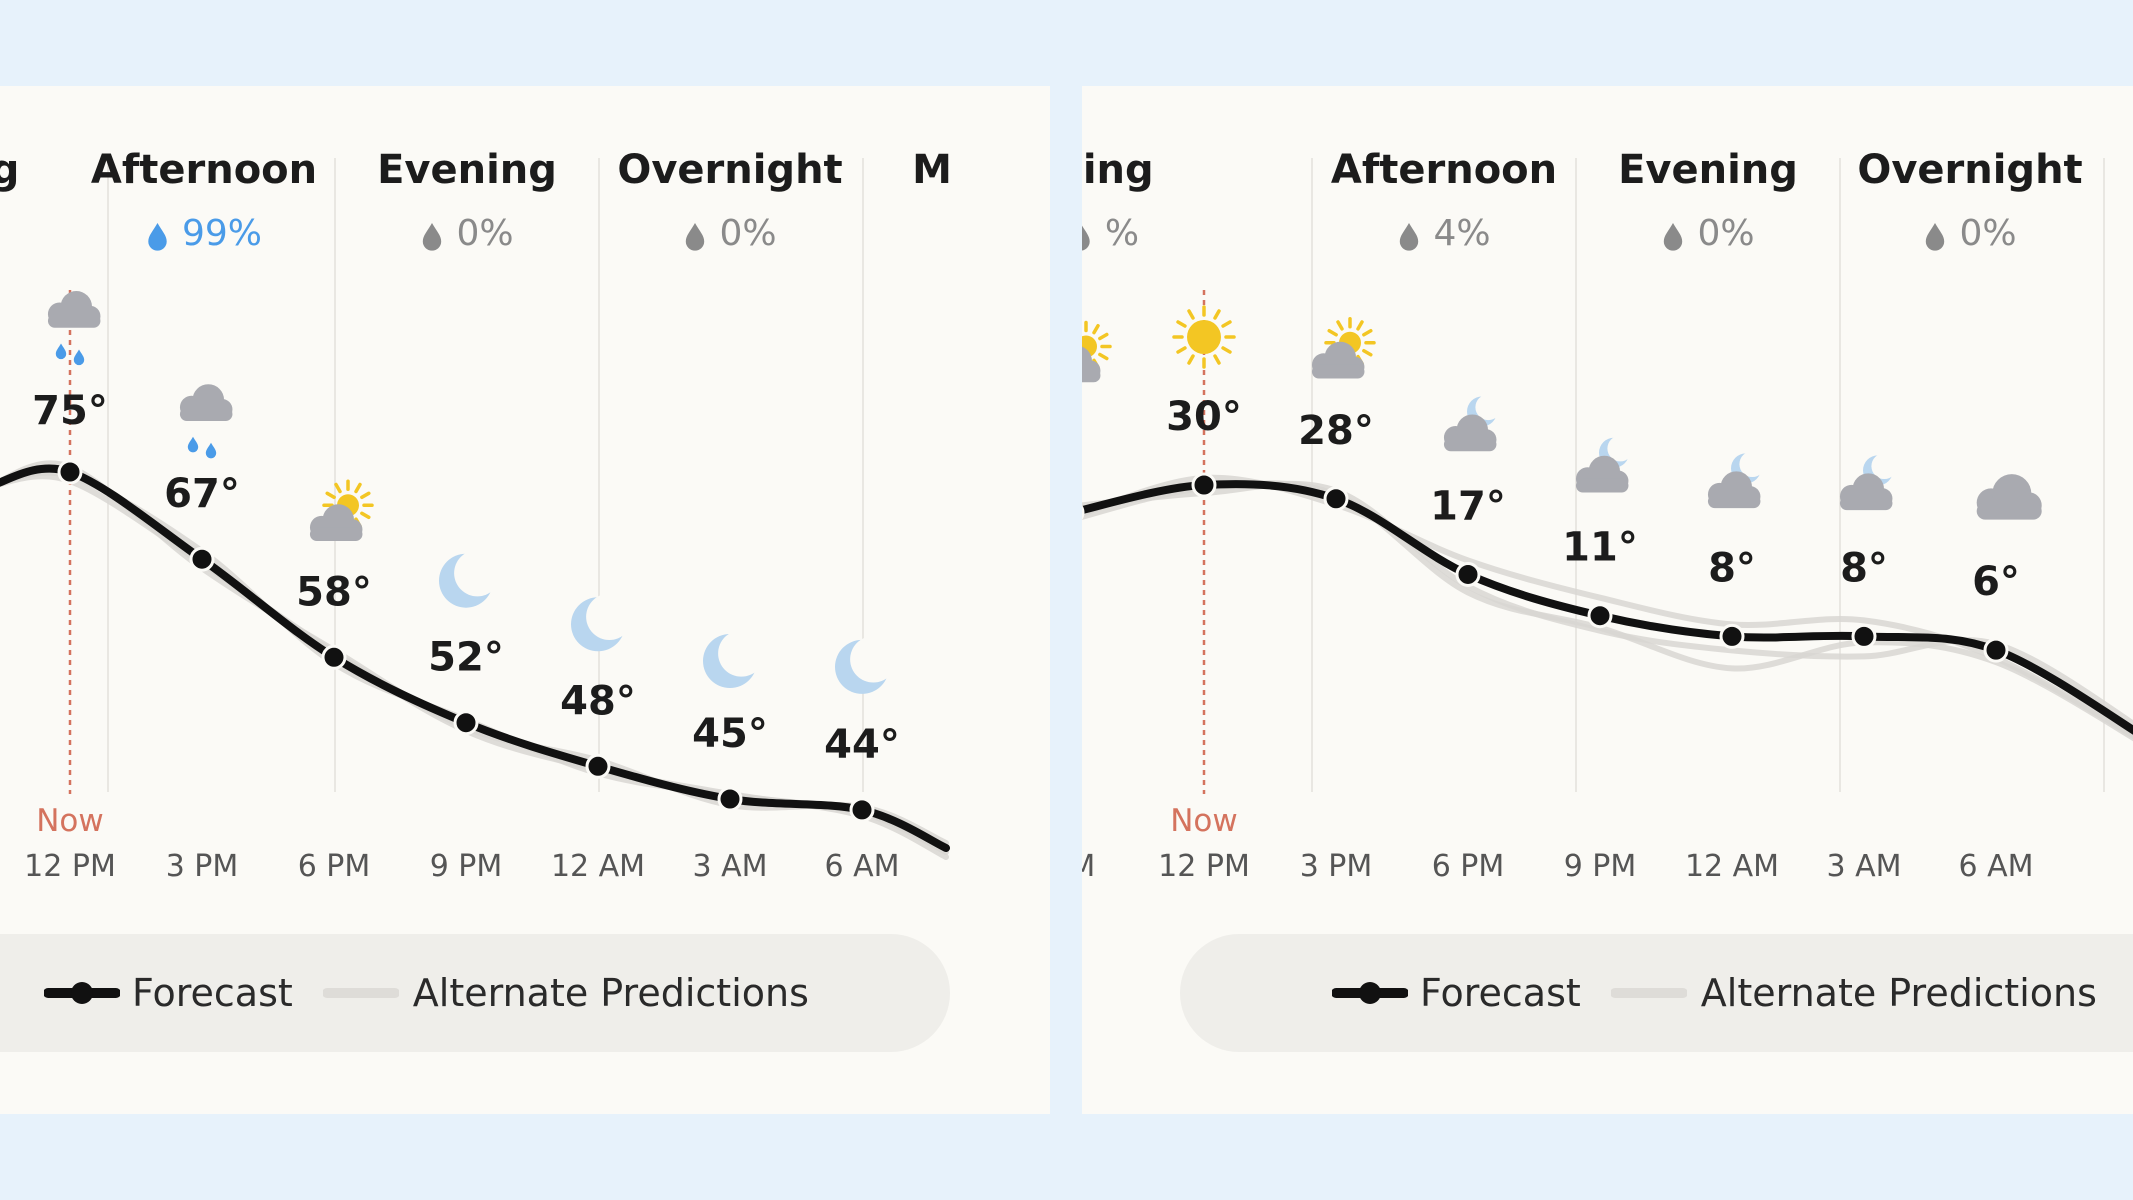 This screenshot has height=1200, width=2133. What do you see at coordinates (70, 411) in the screenshot?
I see `temperature-label: 75°` at bounding box center [70, 411].